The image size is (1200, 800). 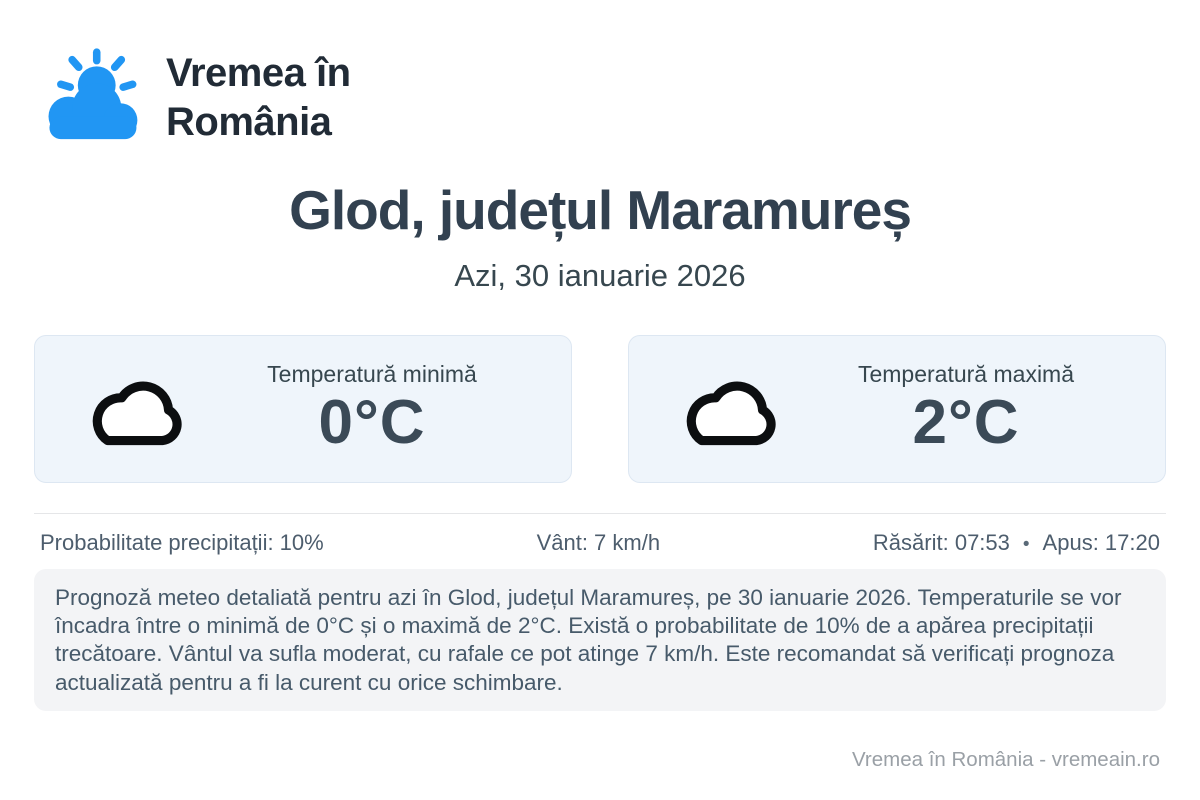 What do you see at coordinates (1101, 542) in the screenshot?
I see `sunset-stat: Apus: 17:20` at bounding box center [1101, 542].